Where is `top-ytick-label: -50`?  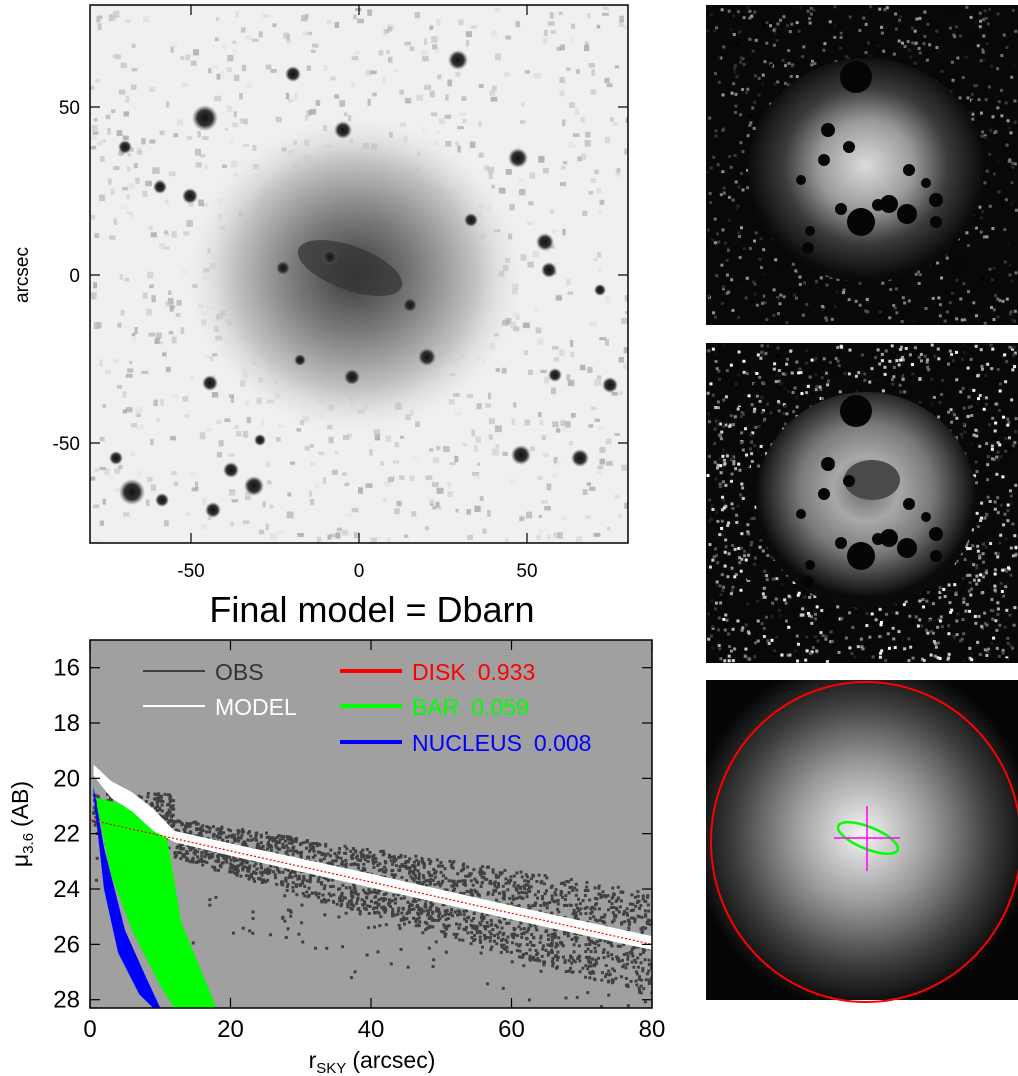
top-ytick-label: -50 is located at coordinates (66, 444).